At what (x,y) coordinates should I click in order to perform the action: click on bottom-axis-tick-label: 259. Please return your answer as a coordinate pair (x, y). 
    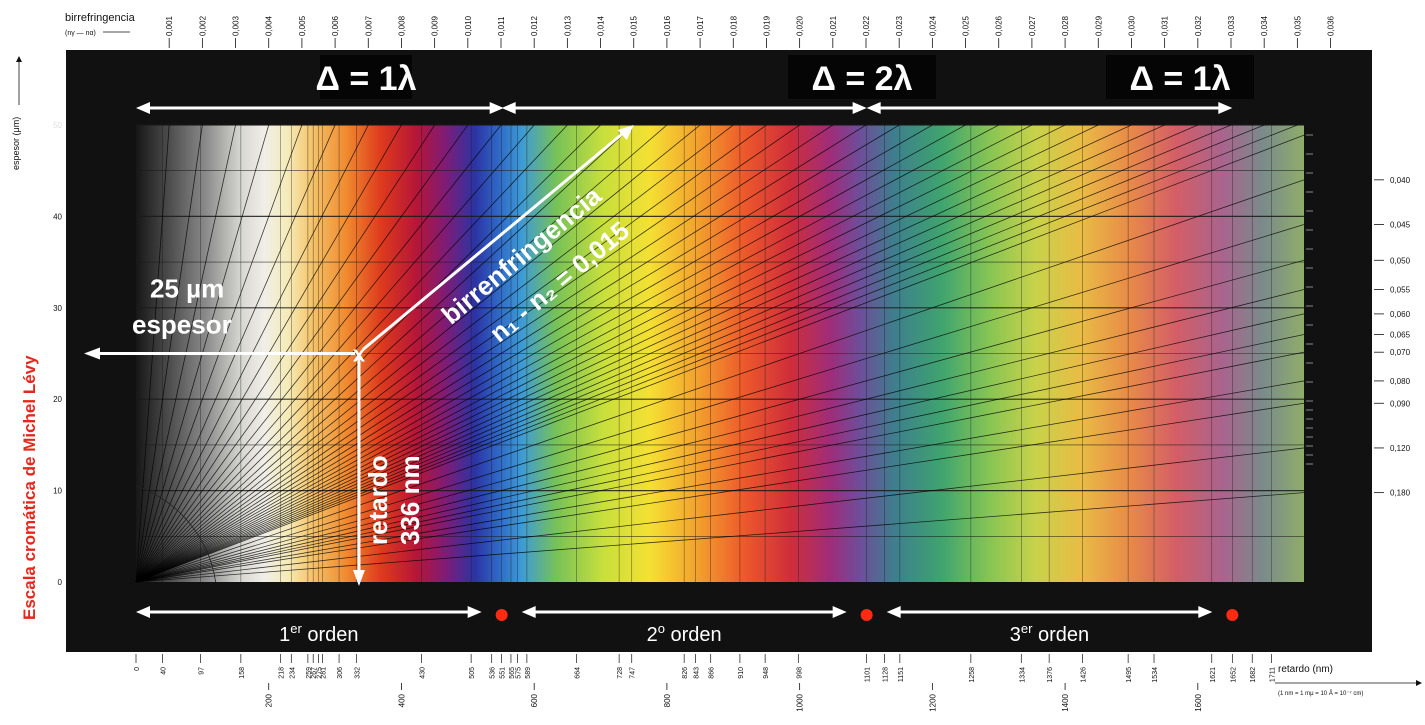
    Looking at the image, I should click on (309, 673).